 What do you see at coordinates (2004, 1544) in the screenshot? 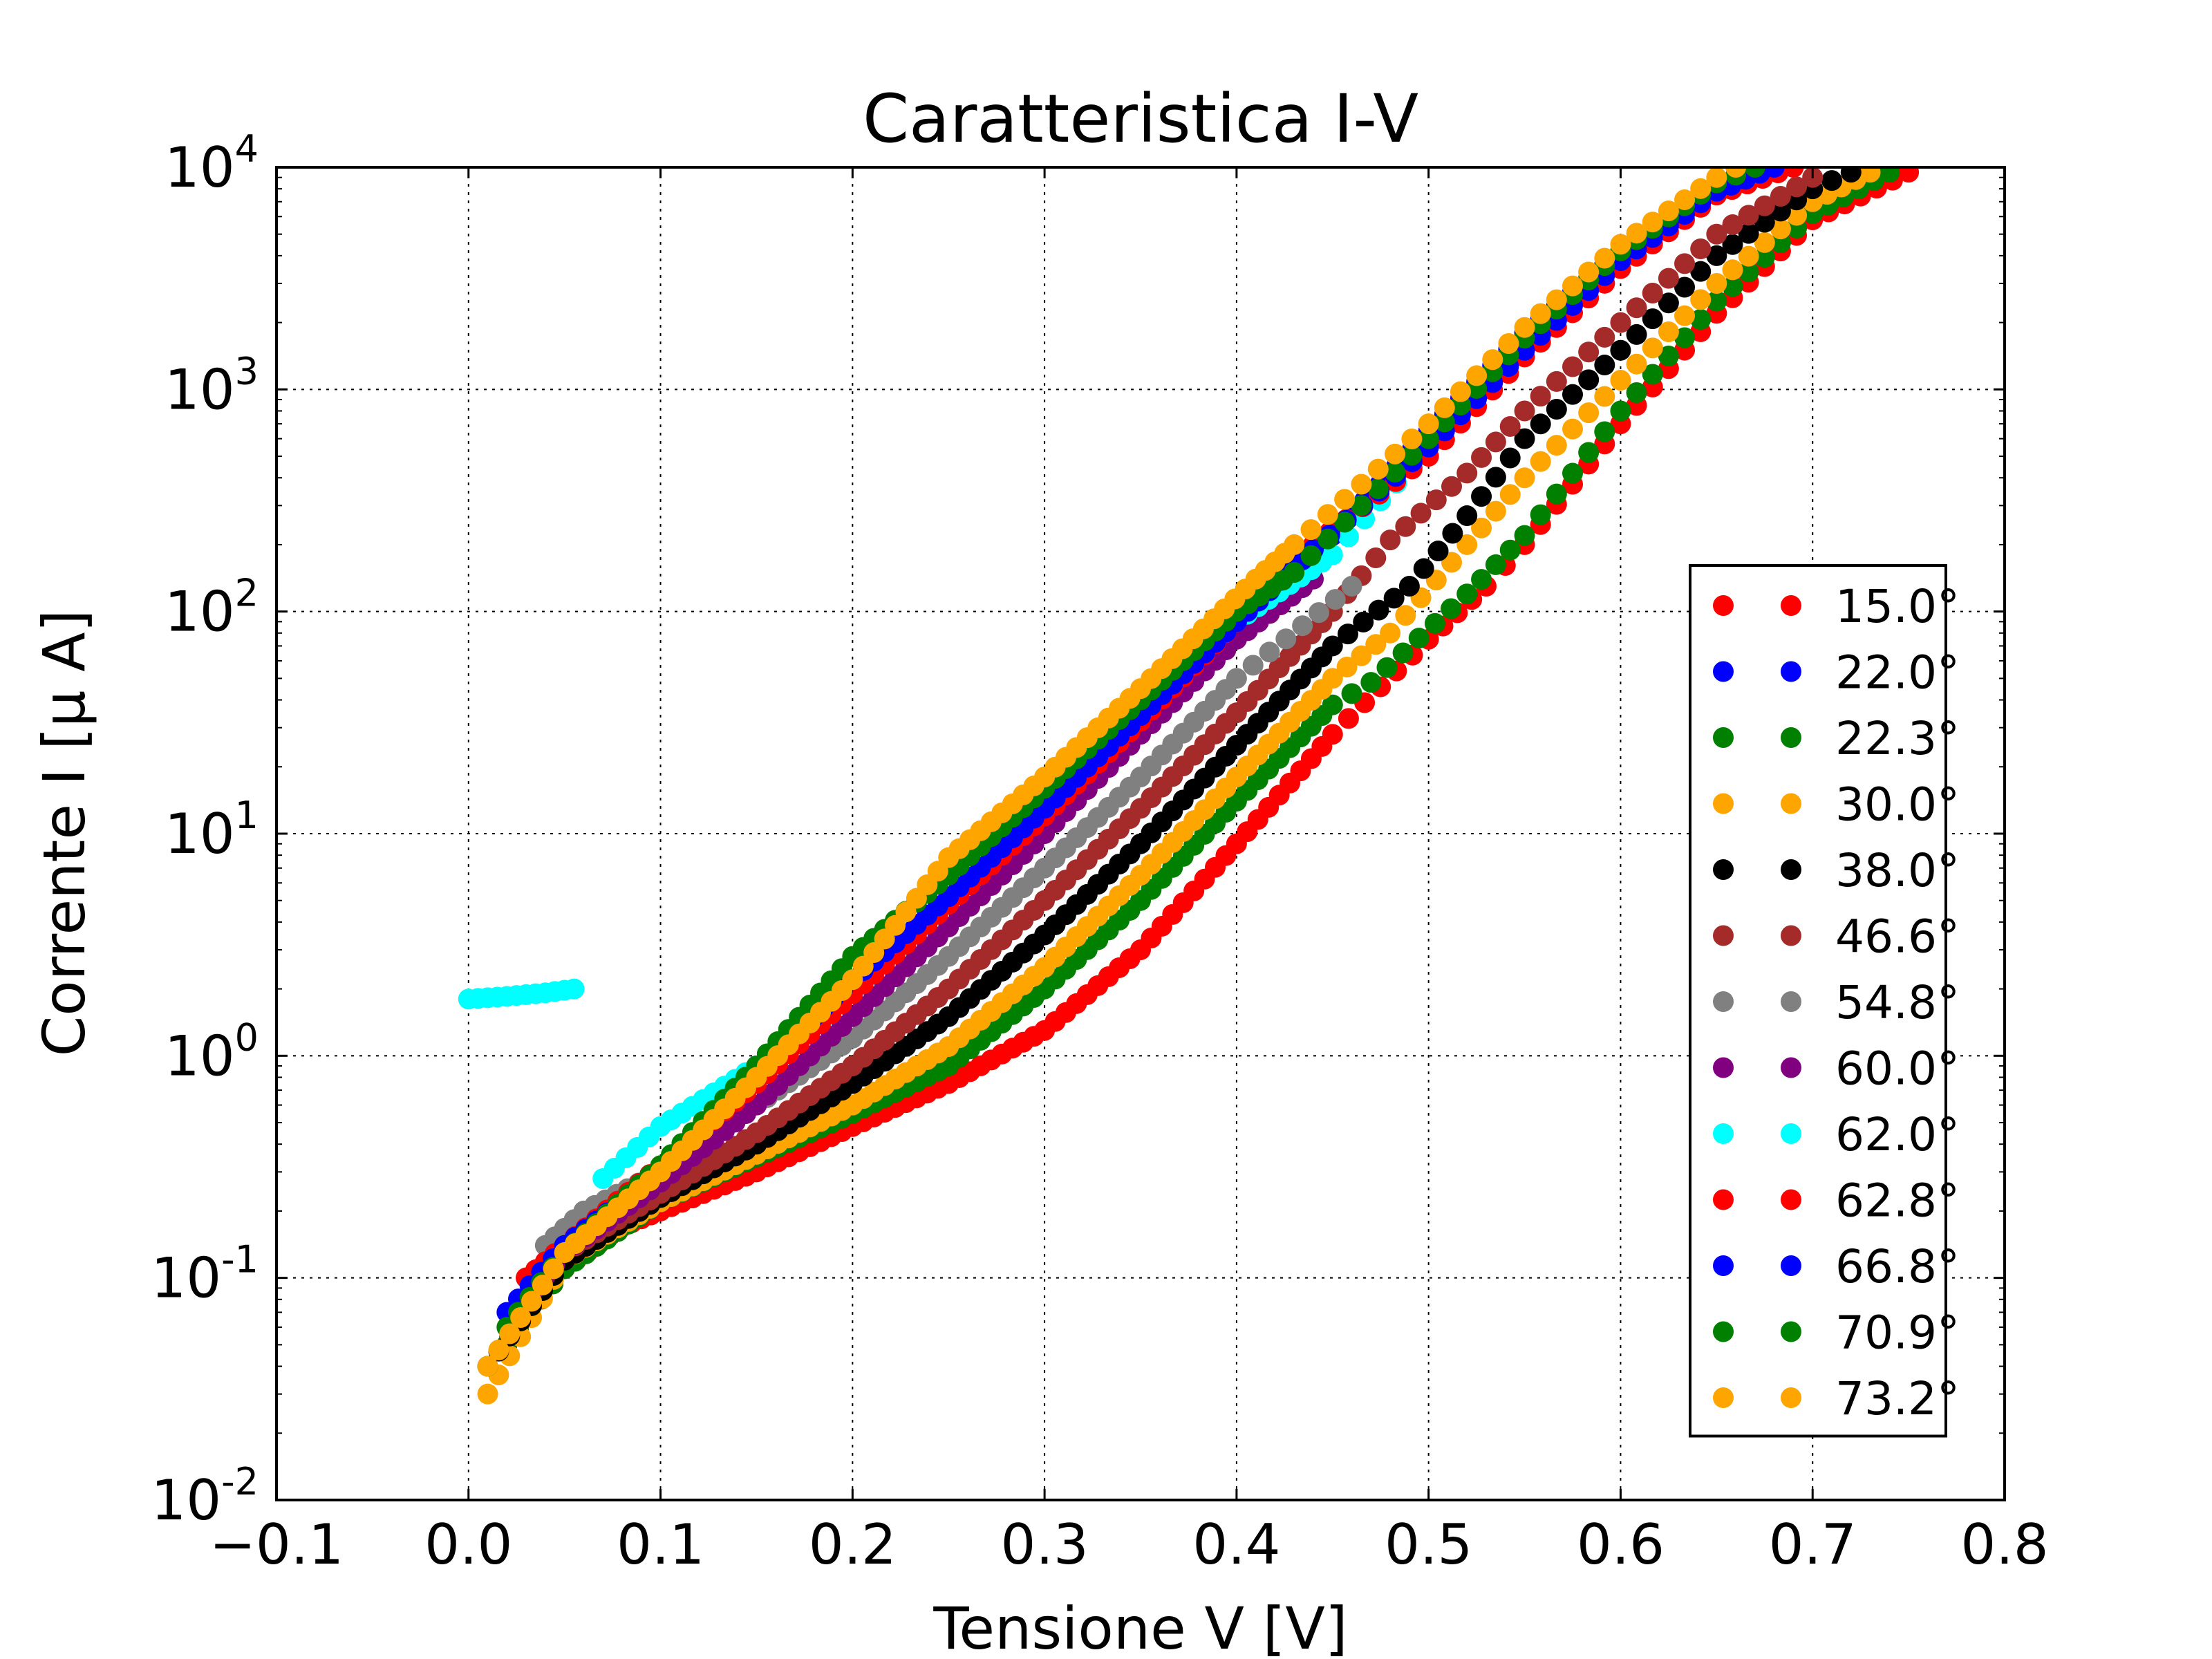
I see `x-tick-label: 0.8` at bounding box center [2004, 1544].